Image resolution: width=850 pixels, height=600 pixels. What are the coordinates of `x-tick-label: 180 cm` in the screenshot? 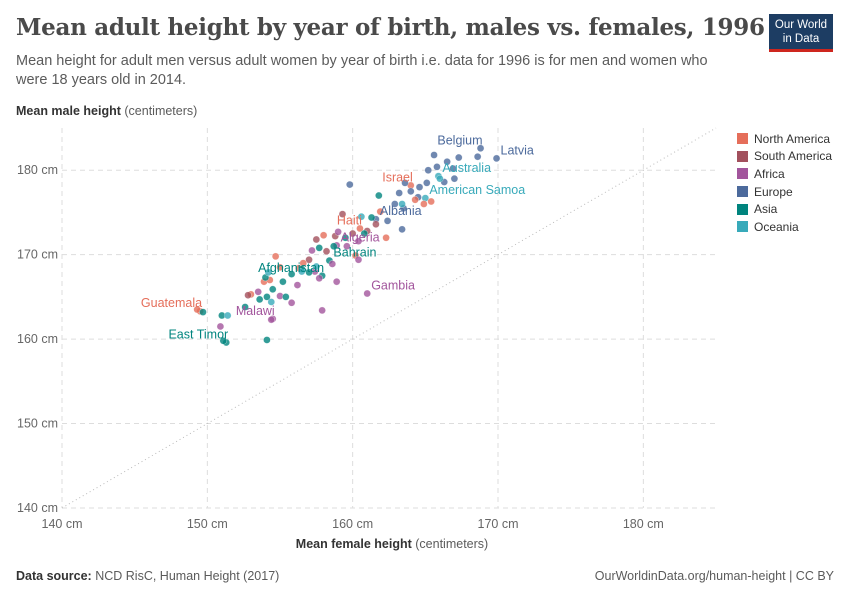 It's located at (643, 524).